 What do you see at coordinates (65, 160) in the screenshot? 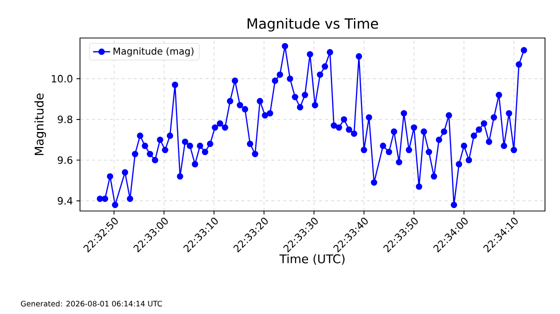
I see `y-tick-label: 9.6` at bounding box center [65, 160].